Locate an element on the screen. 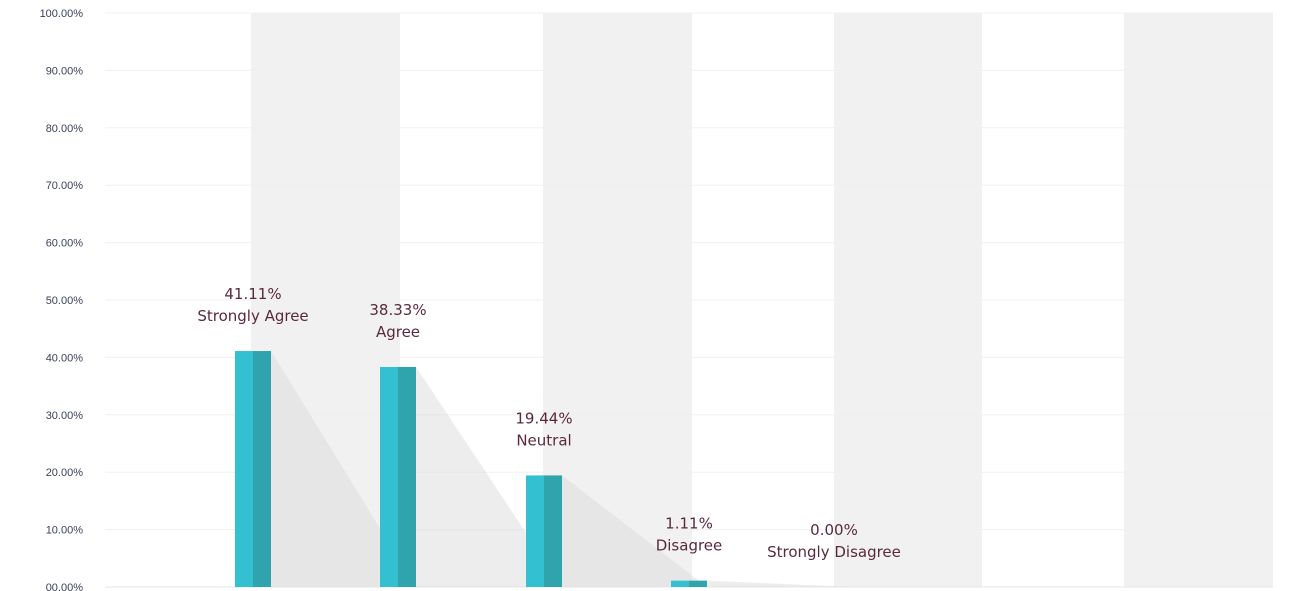 The width and height of the screenshot is (1290, 591). bar-agree is located at coordinates (398, 476).